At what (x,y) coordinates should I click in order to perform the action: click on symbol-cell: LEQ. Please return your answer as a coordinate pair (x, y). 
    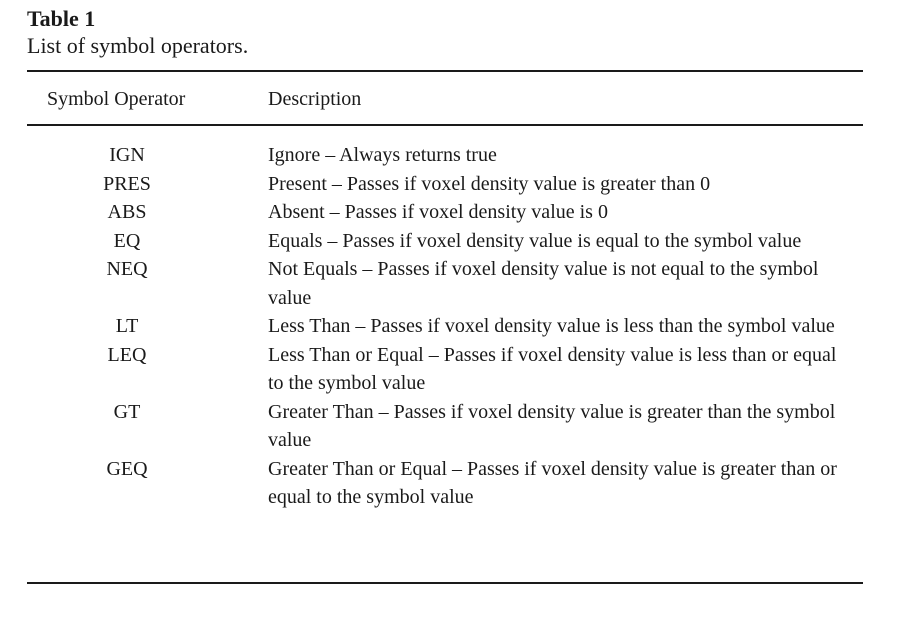
    Looking at the image, I should click on (127, 354).